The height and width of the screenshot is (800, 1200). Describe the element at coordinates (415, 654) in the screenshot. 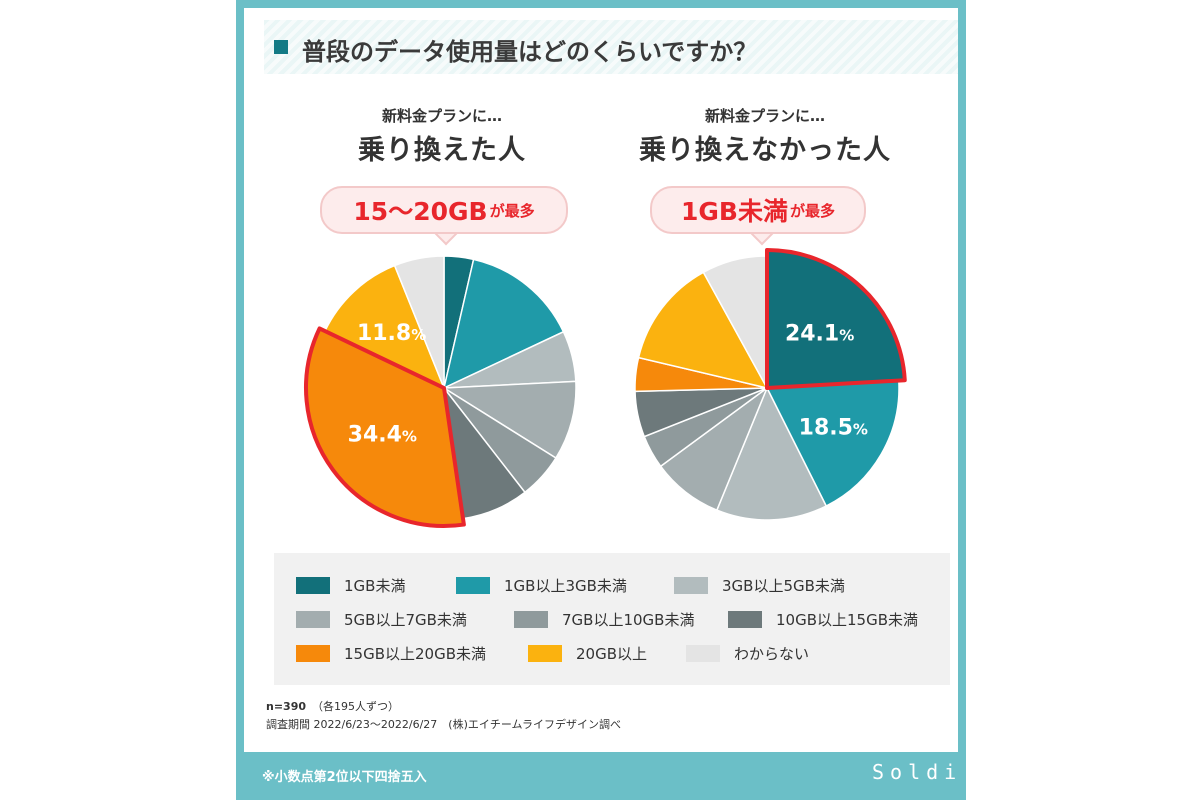

I see `legend-label: 15GB以上20GB未満` at that location.